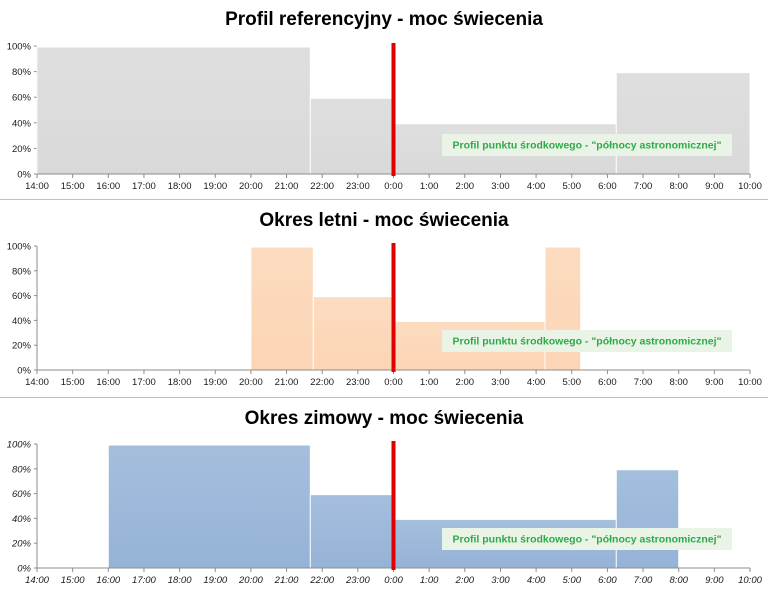 Image resolution: width=768 pixels, height=597 pixels. I want to click on x-tick-label: 23:00, so click(357, 580).